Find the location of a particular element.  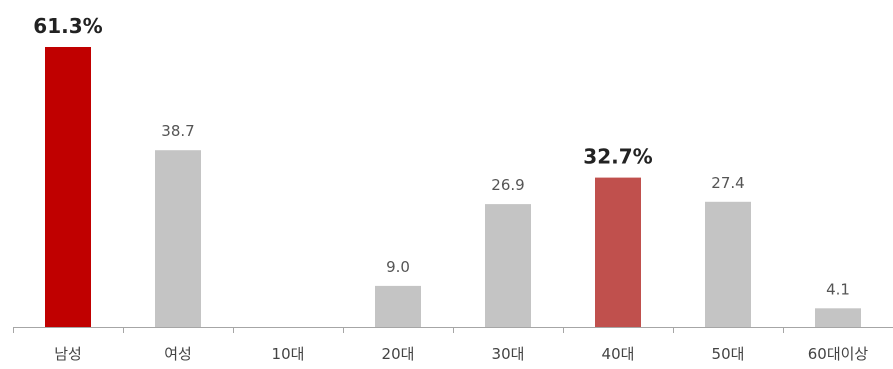

x-axis is located at coordinates (453, 330).